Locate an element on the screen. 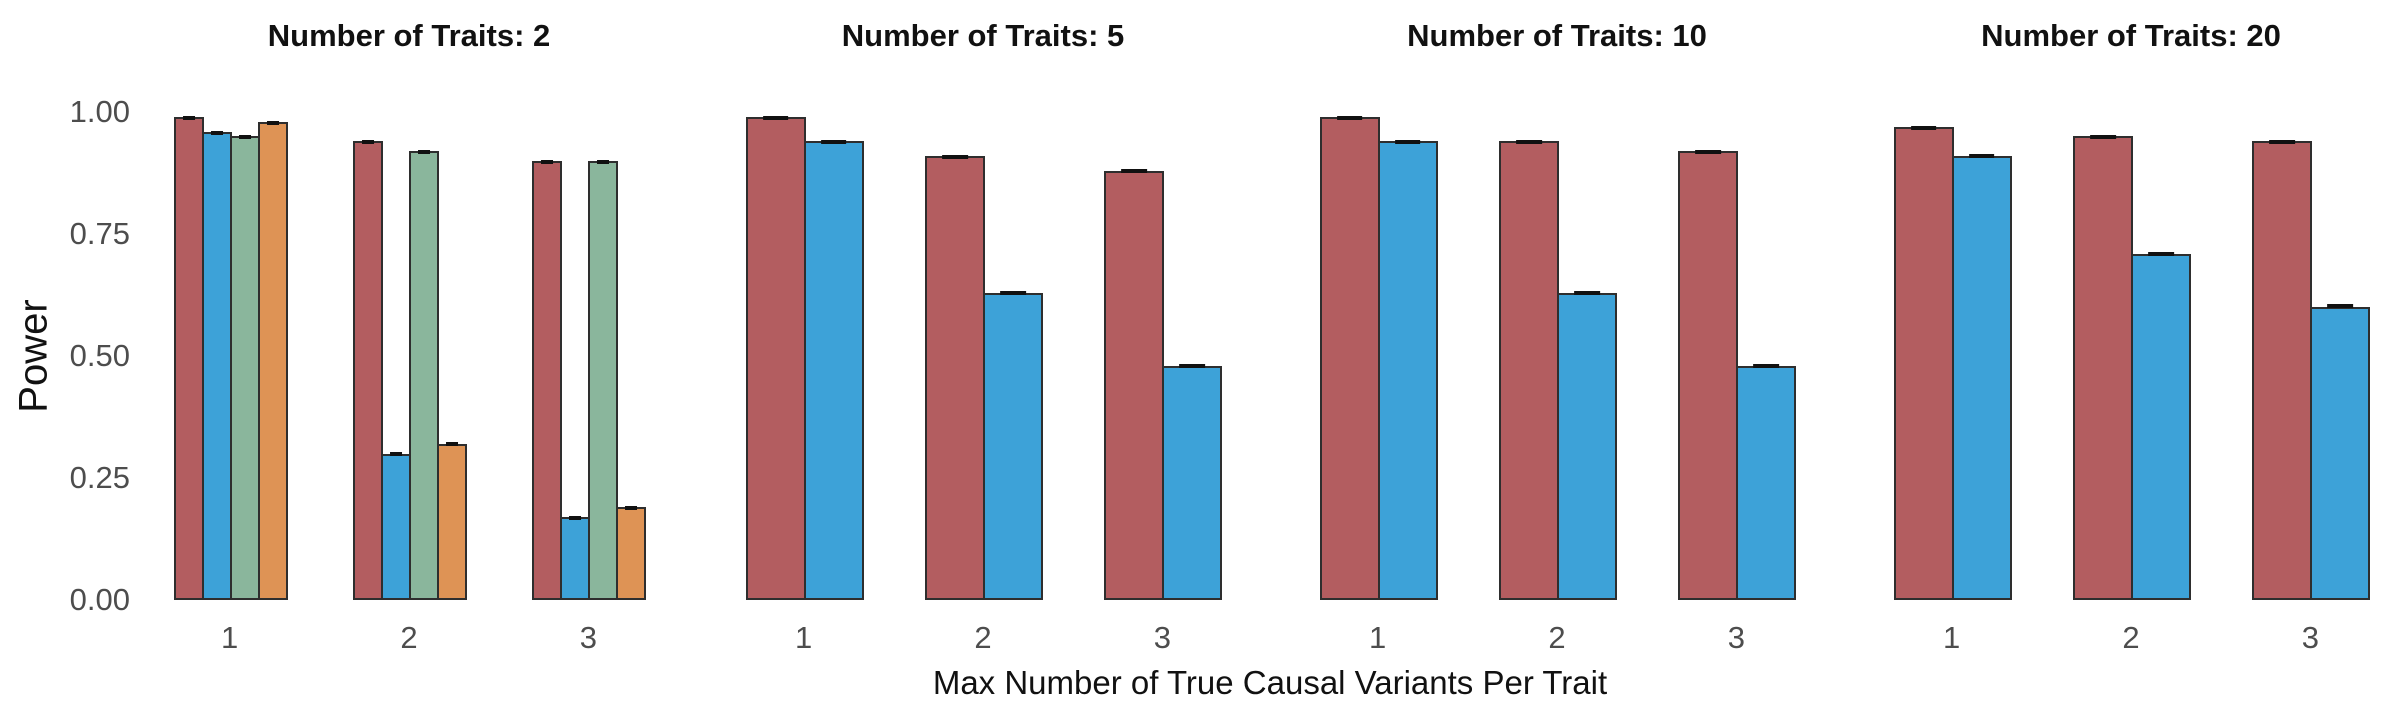  y-tick-label: 0.75 is located at coordinates (99, 233).